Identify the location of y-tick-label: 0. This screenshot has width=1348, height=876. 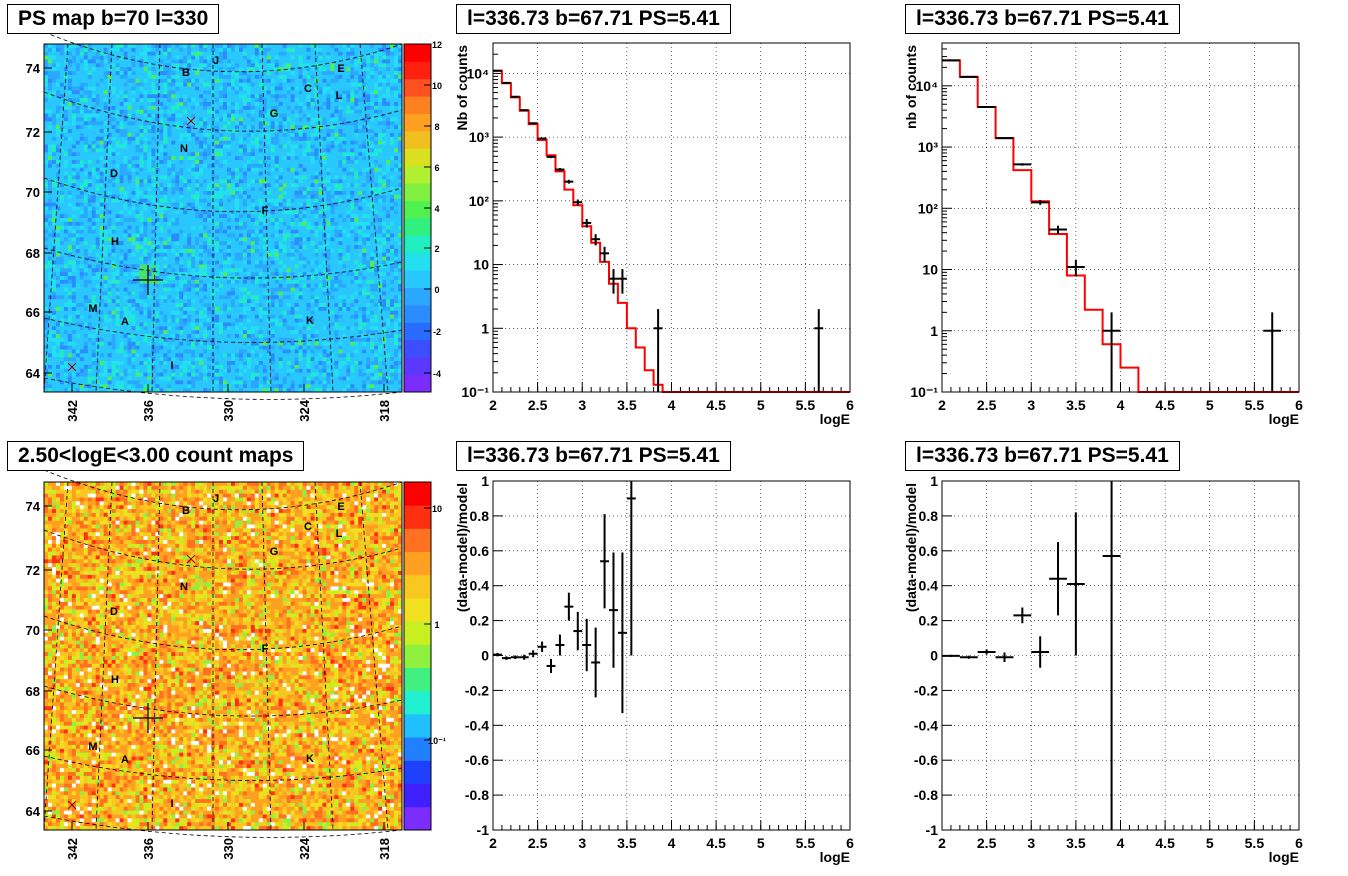
(485, 656).